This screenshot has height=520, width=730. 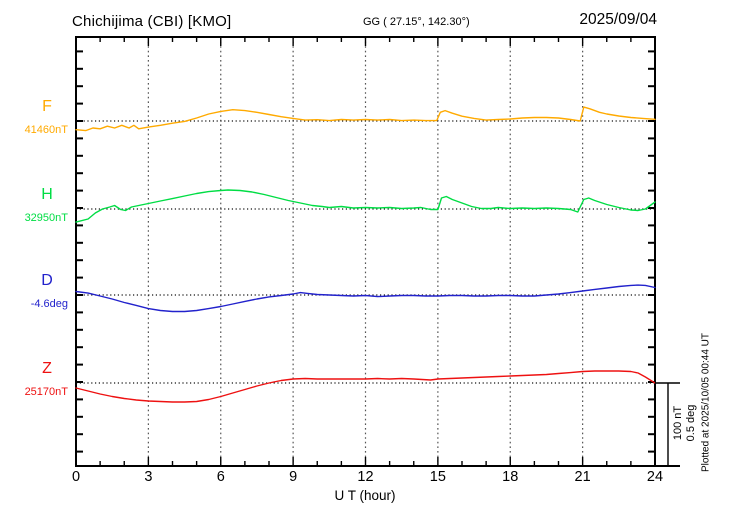 I want to click on scale-bar-label: 100 nT 0.5 deg, so click(x=685, y=423).